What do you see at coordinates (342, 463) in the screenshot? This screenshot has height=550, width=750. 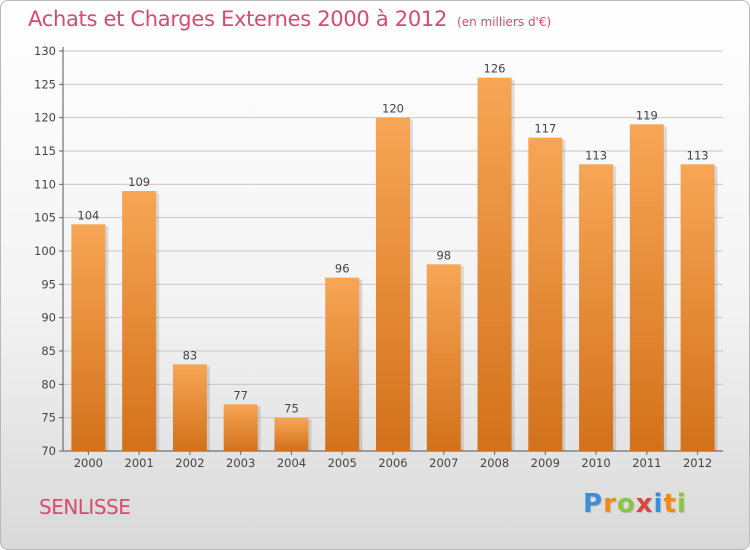 I see `x-tick-label: 2005` at bounding box center [342, 463].